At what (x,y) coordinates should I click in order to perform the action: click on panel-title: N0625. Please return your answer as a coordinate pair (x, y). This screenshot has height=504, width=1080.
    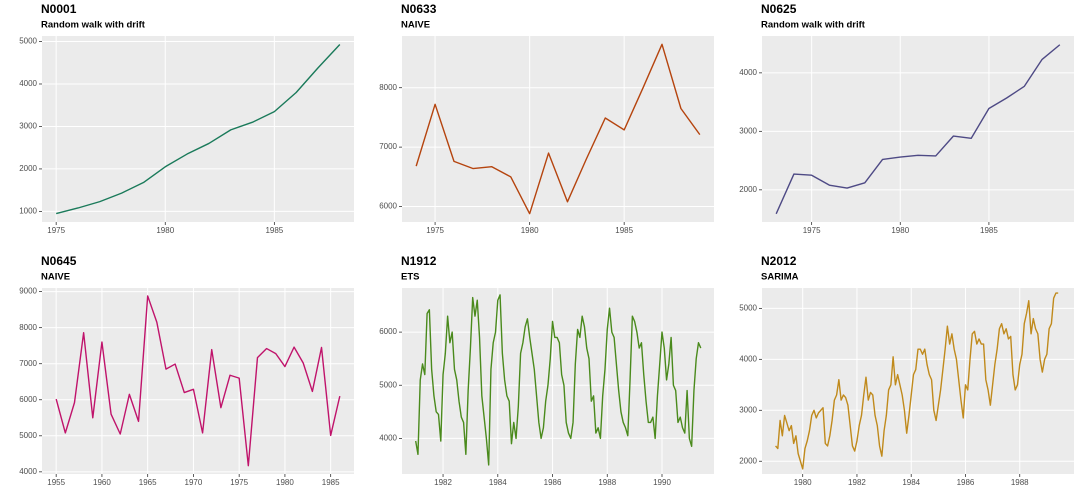
    Looking at the image, I should click on (779, 9).